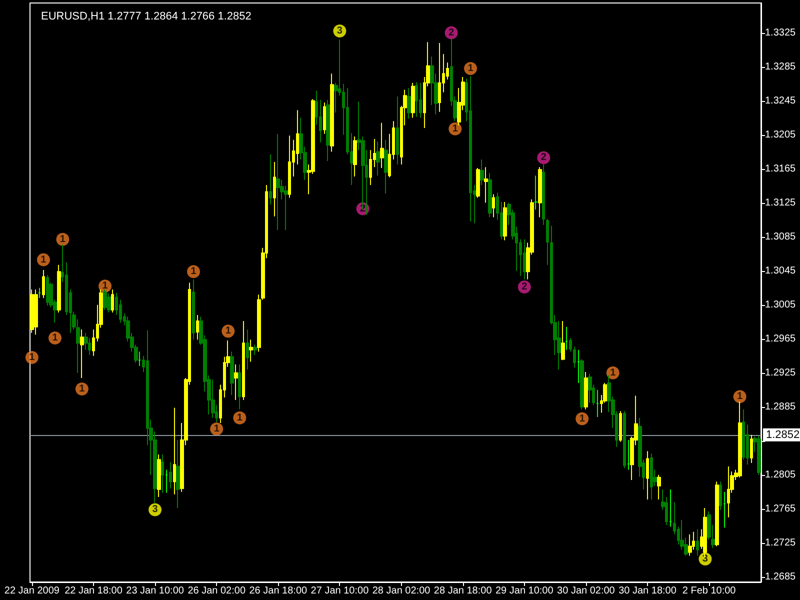  Describe the element at coordinates (780, 66) in the screenshot. I see `y-tick-label: 1.3285` at that location.